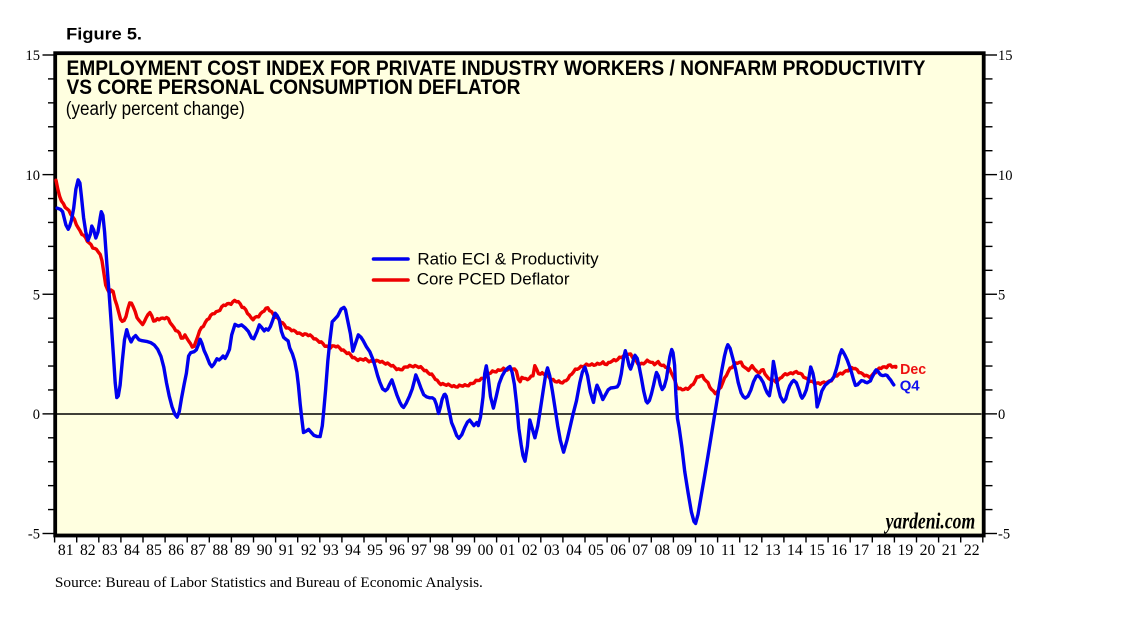 The image size is (1138, 623). Describe the element at coordinates (640, 550) in the screenshot. I see `svg-text: 07` at that location.